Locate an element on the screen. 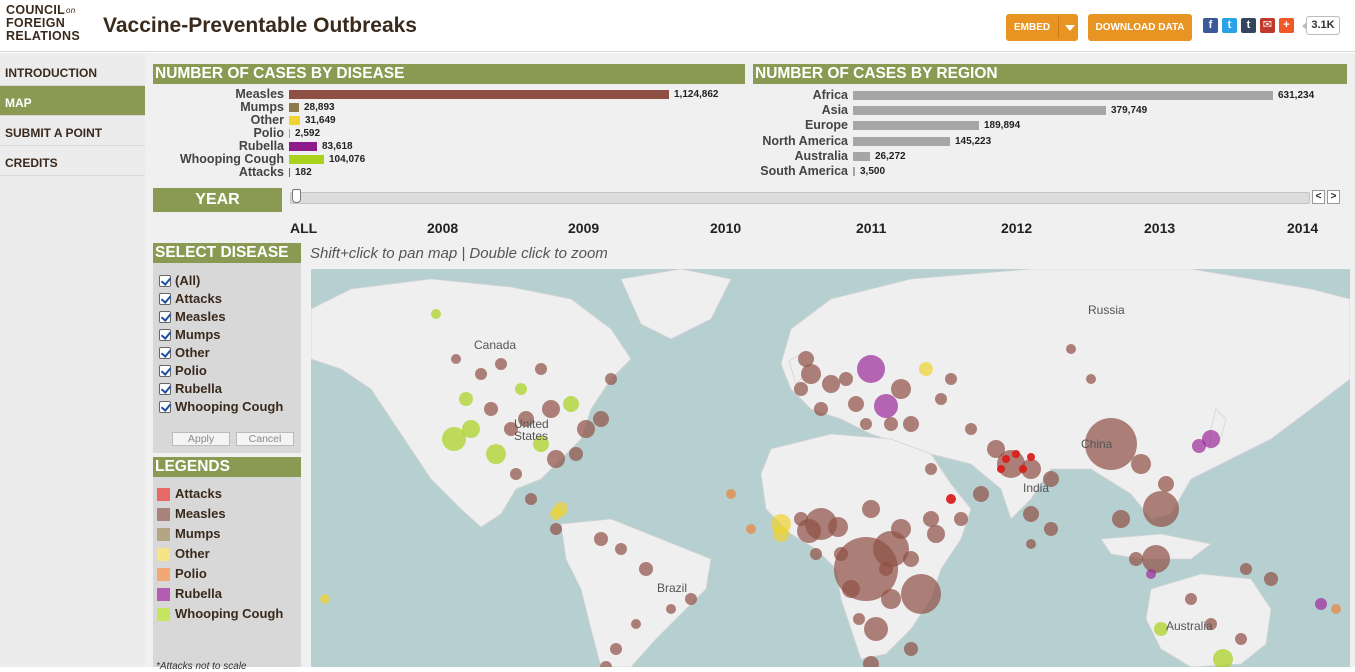 Image resolution: width=1355 pixels, height=672 pixels. download-data-button: DOWNLOAD DATA is located at coordinates (1140, 27).